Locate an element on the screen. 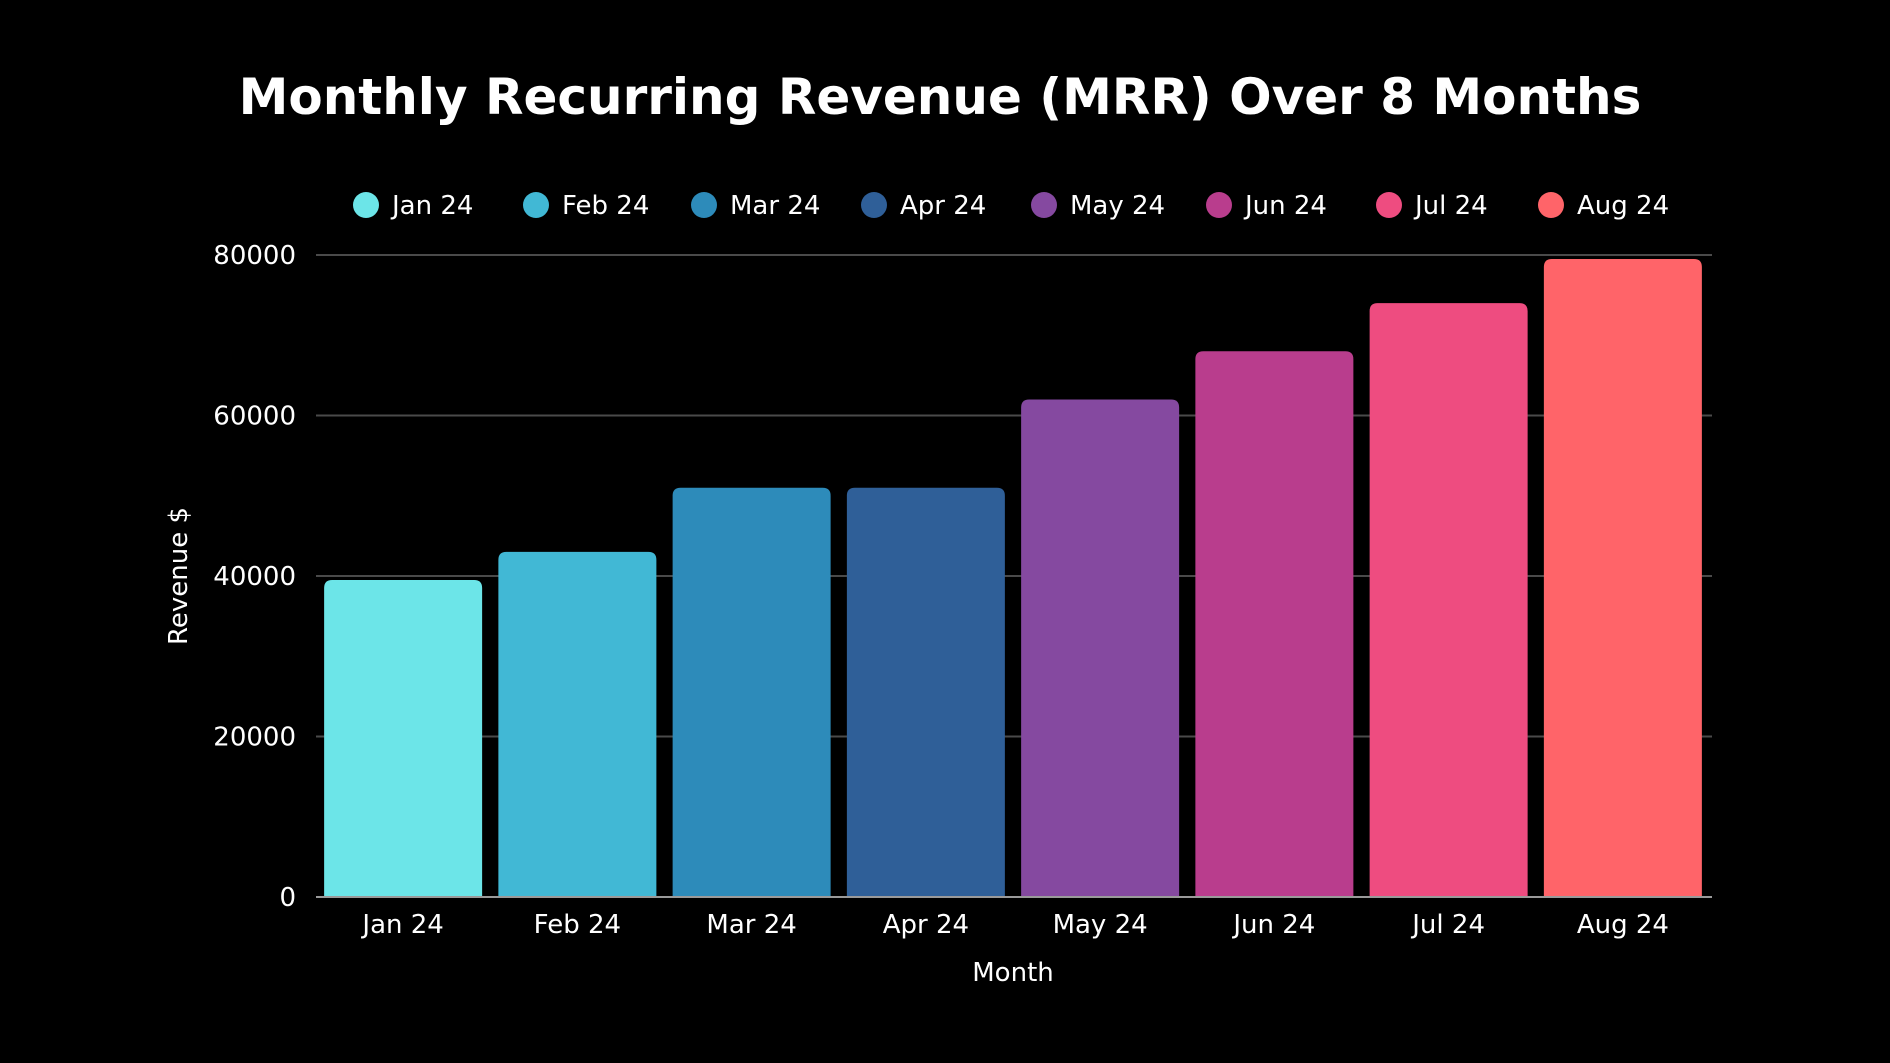 Image resolution: width=1890 pixels, height=1063 pixels. legend-item: Jul 24 is located at coordinates (1432, 206).